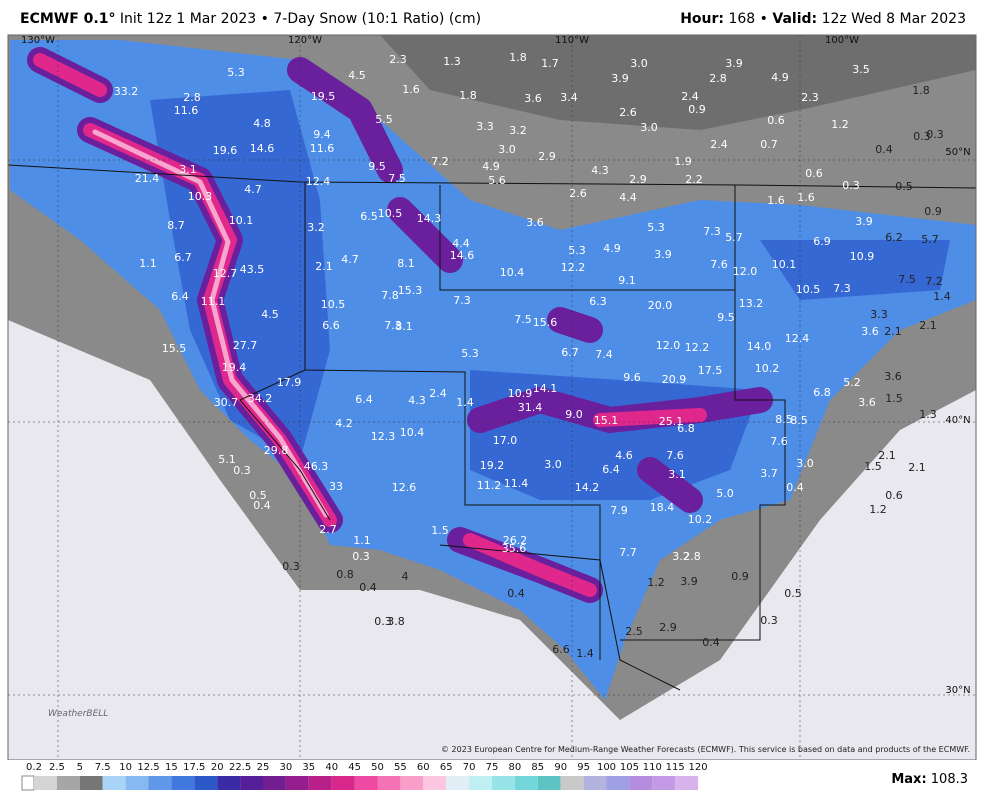 The image size is (984, 808). Describe the element at coordinates (806, 197) in the screenshot. I see `snow-label: 1.6` at that location.